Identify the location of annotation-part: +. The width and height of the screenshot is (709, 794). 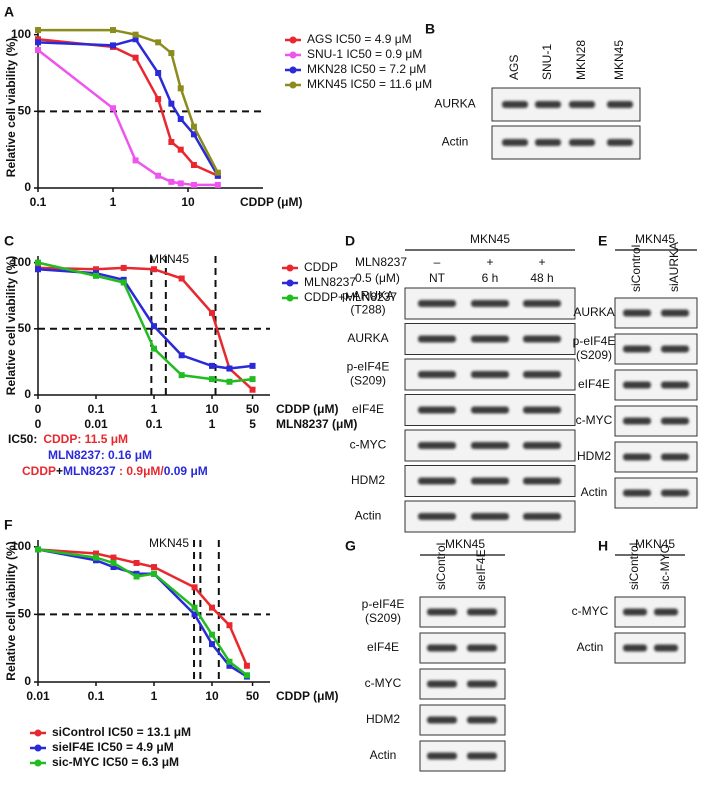
(59, 471).